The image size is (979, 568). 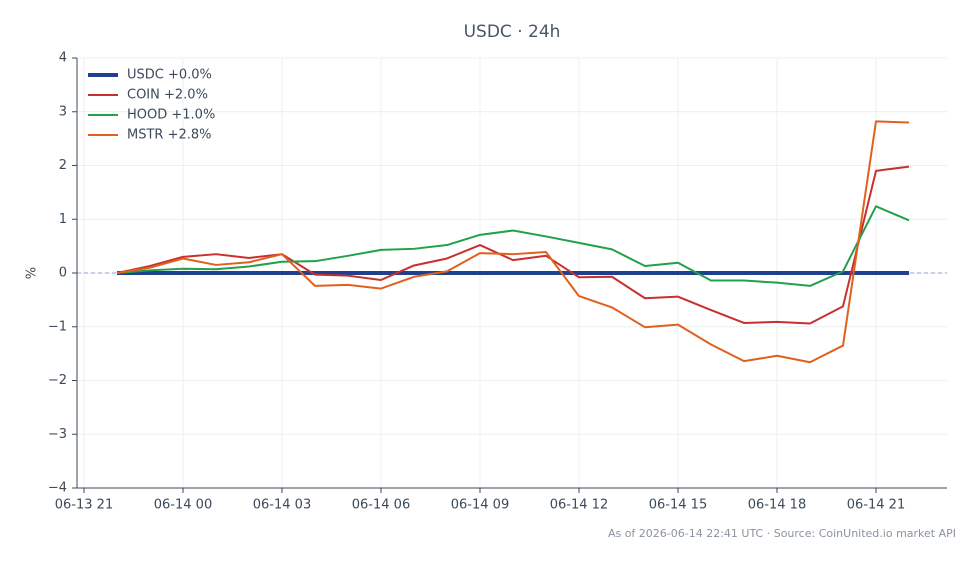 What do you see at coordinates (63, 273) in the screenshot?
I see `y-tick-label: 0` at bounding box center [63, 273].